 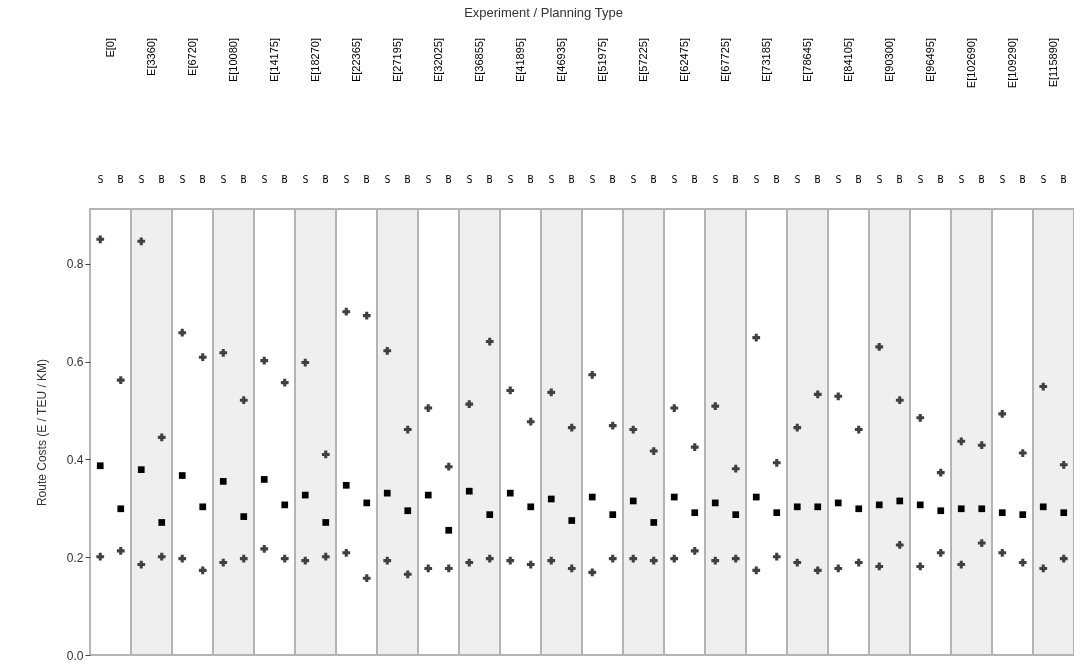 I want to click on chart-title: E[46935], so click(x=561, y=60).